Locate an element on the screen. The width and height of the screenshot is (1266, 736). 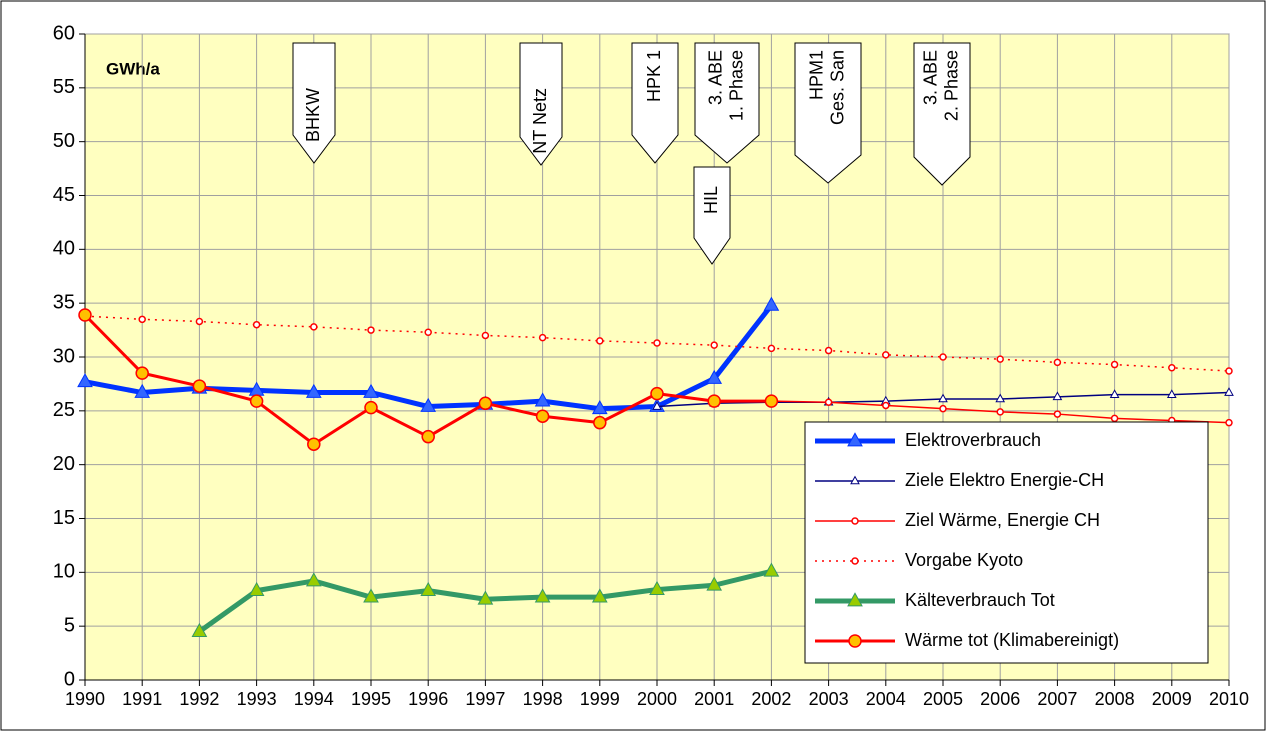
legend-label: Vorgabe Kyoto is located at coordinates (964, 560).